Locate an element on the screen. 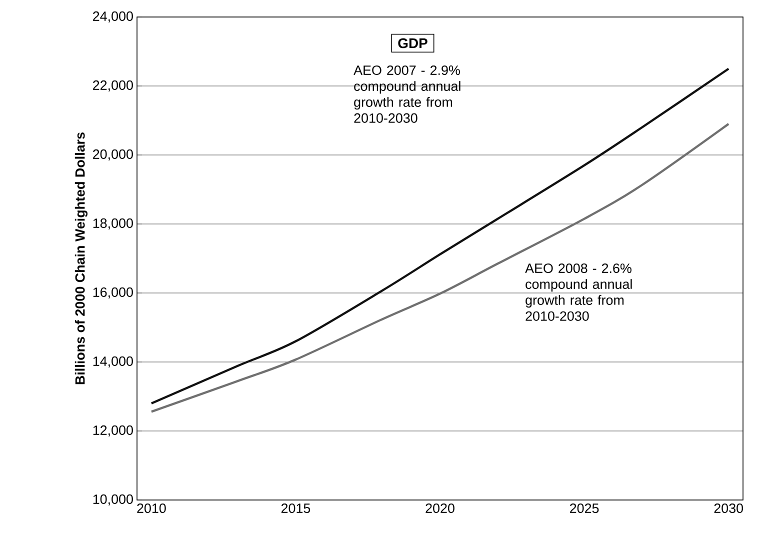 Image resolution: width=766 pixels, height=547 pixels. x-tick-label: 2025 is located at coordinates (584, 509).